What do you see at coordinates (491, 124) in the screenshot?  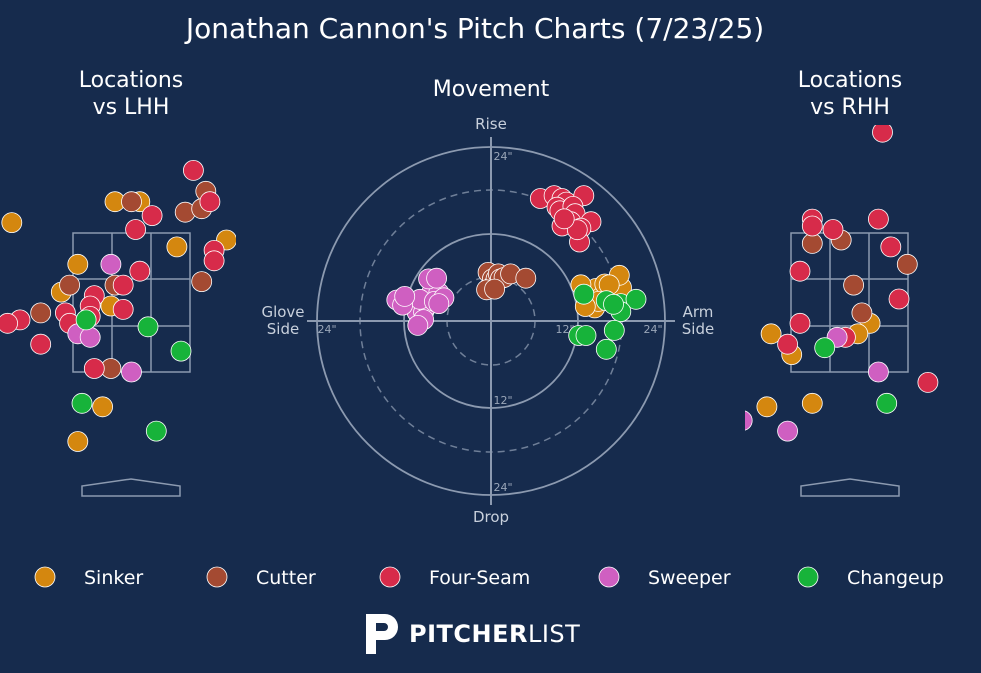 I see `rise-label: Rise` at bounding box center [491, 124].